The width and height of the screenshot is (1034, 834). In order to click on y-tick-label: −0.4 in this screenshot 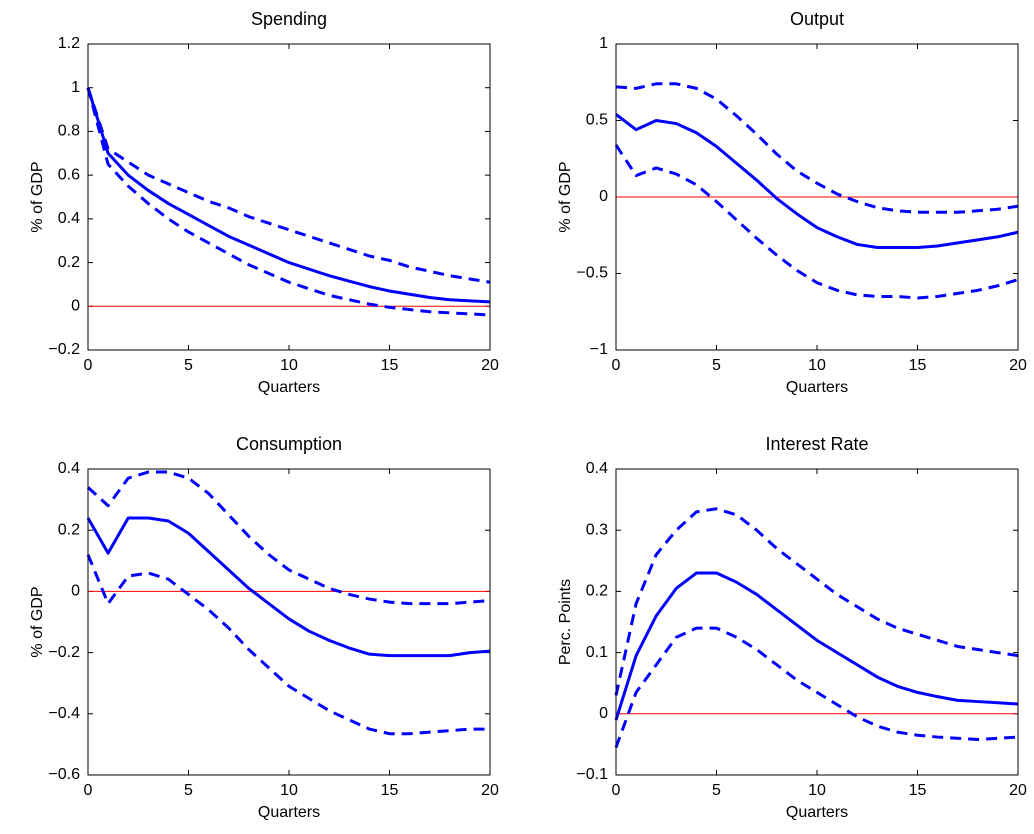, I will do `click(64, 713)`.